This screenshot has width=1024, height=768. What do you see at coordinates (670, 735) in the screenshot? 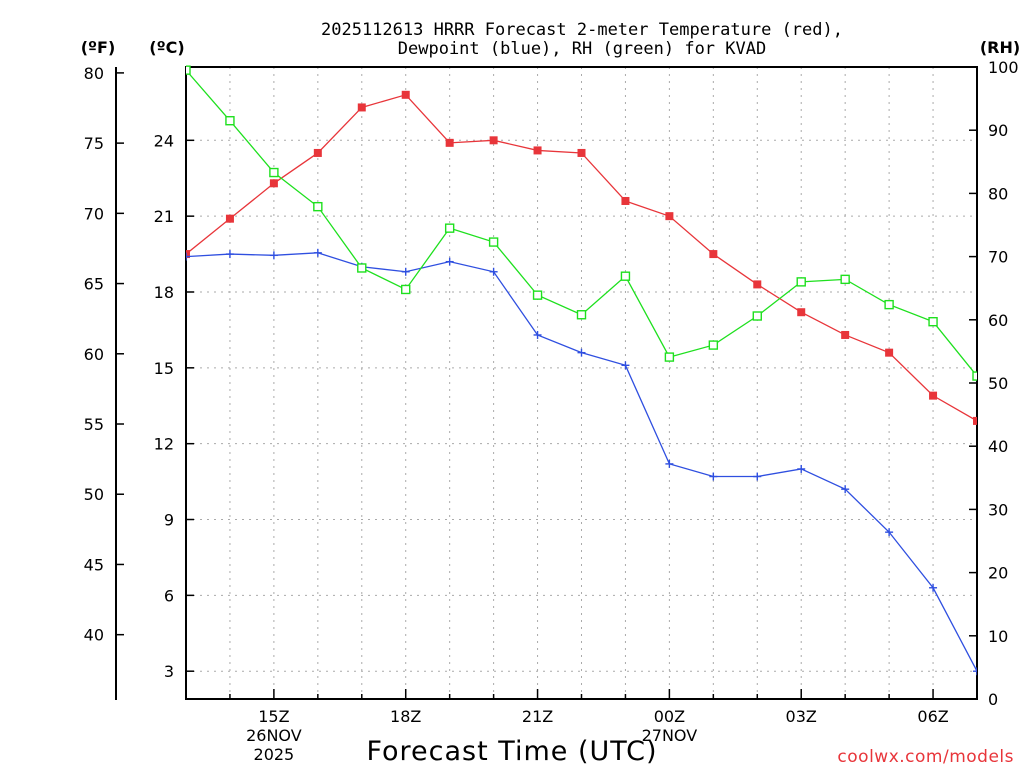
I see `date-label: 27NOV` at bounding box center [670, 735].